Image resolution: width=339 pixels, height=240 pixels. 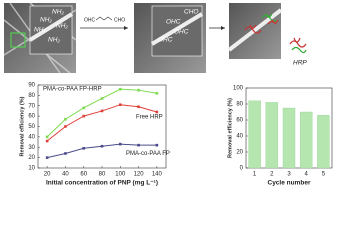 What do you see at coordinates (102, 183) in the screenshot?
I see `x-axis-label: Initial concentration of PNP (mg L⁻¹)` at bounding box center [102, 183].